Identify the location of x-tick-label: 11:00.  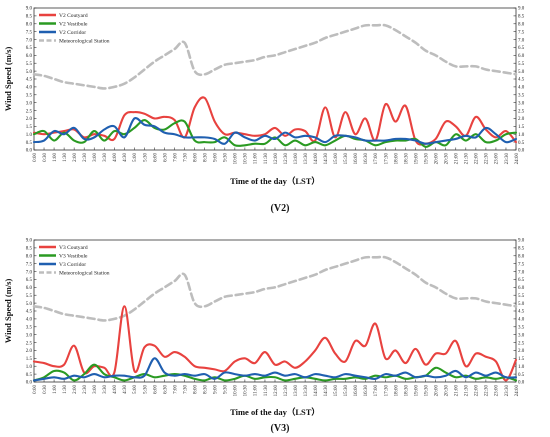
(256, 159).